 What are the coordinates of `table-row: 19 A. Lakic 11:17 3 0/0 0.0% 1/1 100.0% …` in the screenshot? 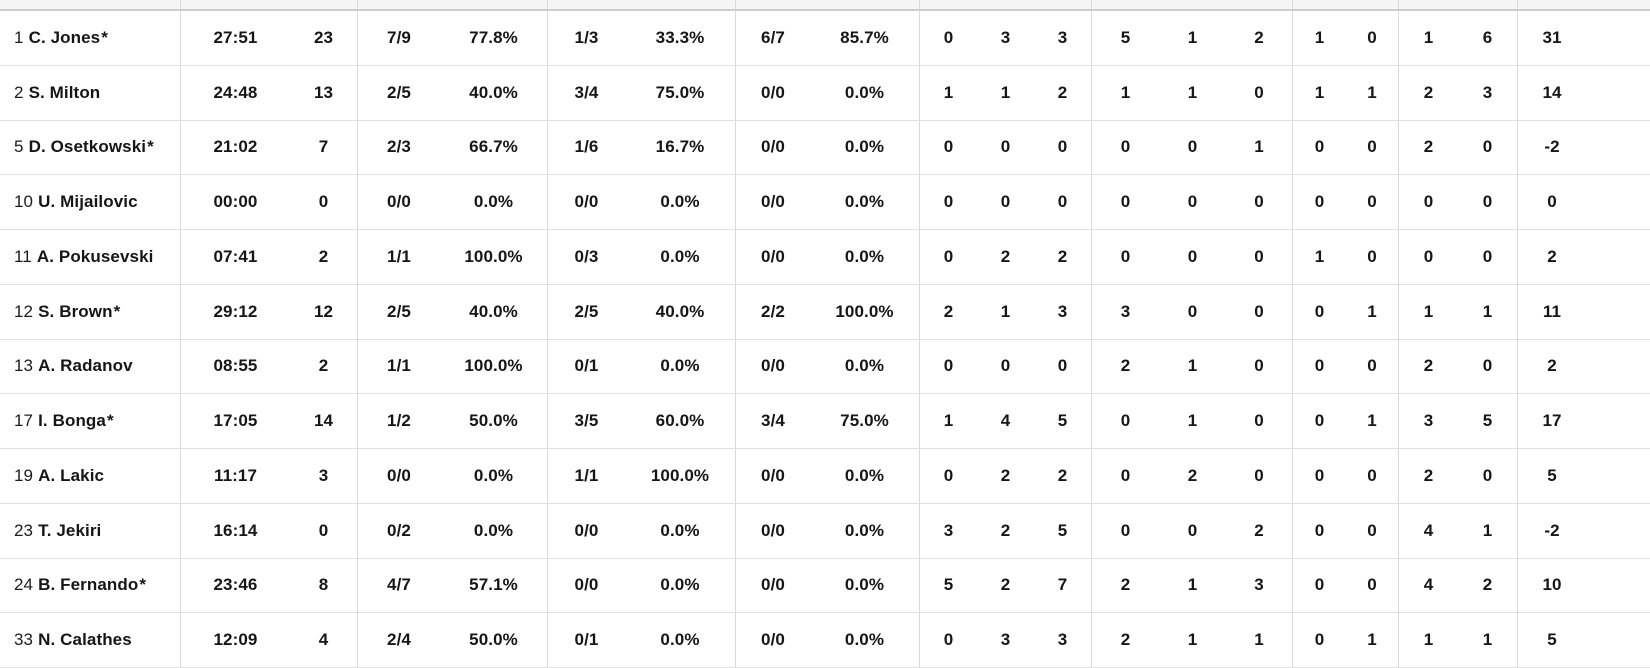 It's located at (825, 476).